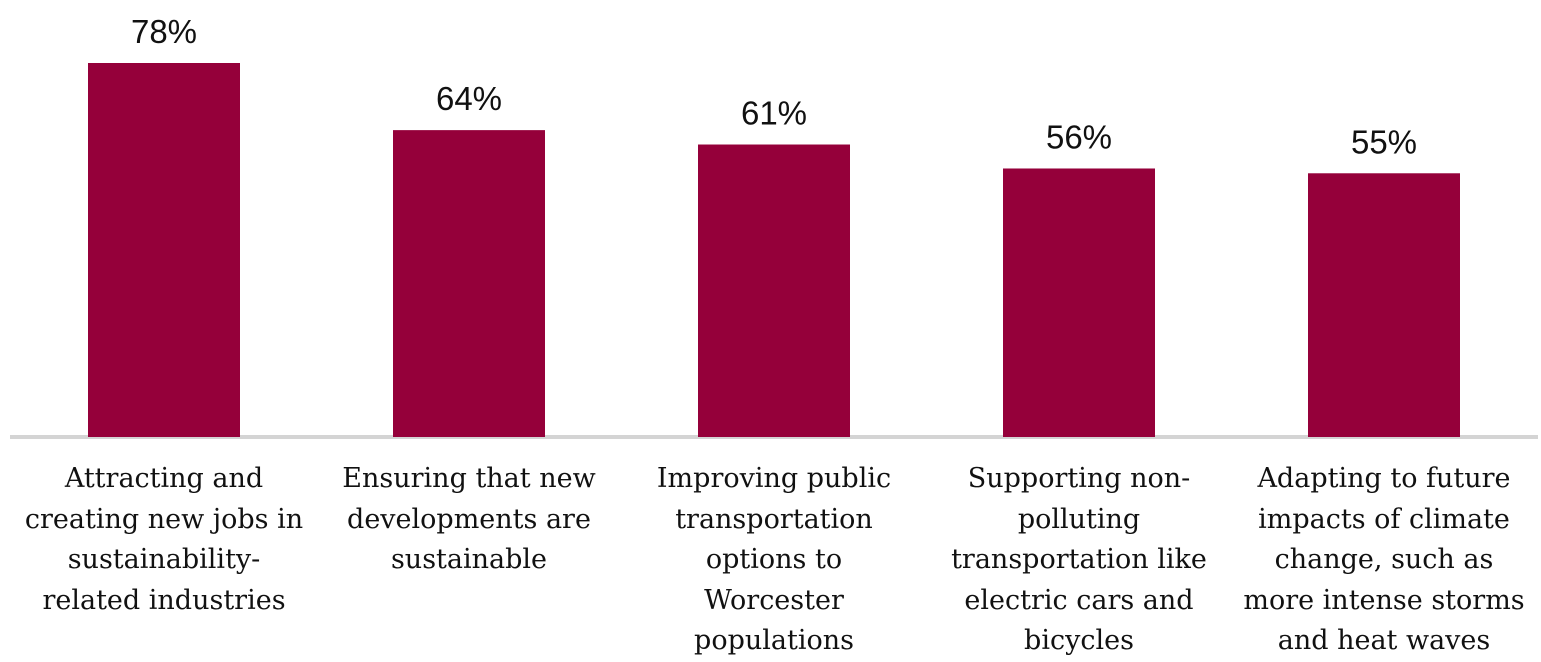 This screenshot has height=662, width=1541. Describe the element at coordinates (164, 519) in the screenshot. I see `category-label-line: creating new jobs in` at that location.